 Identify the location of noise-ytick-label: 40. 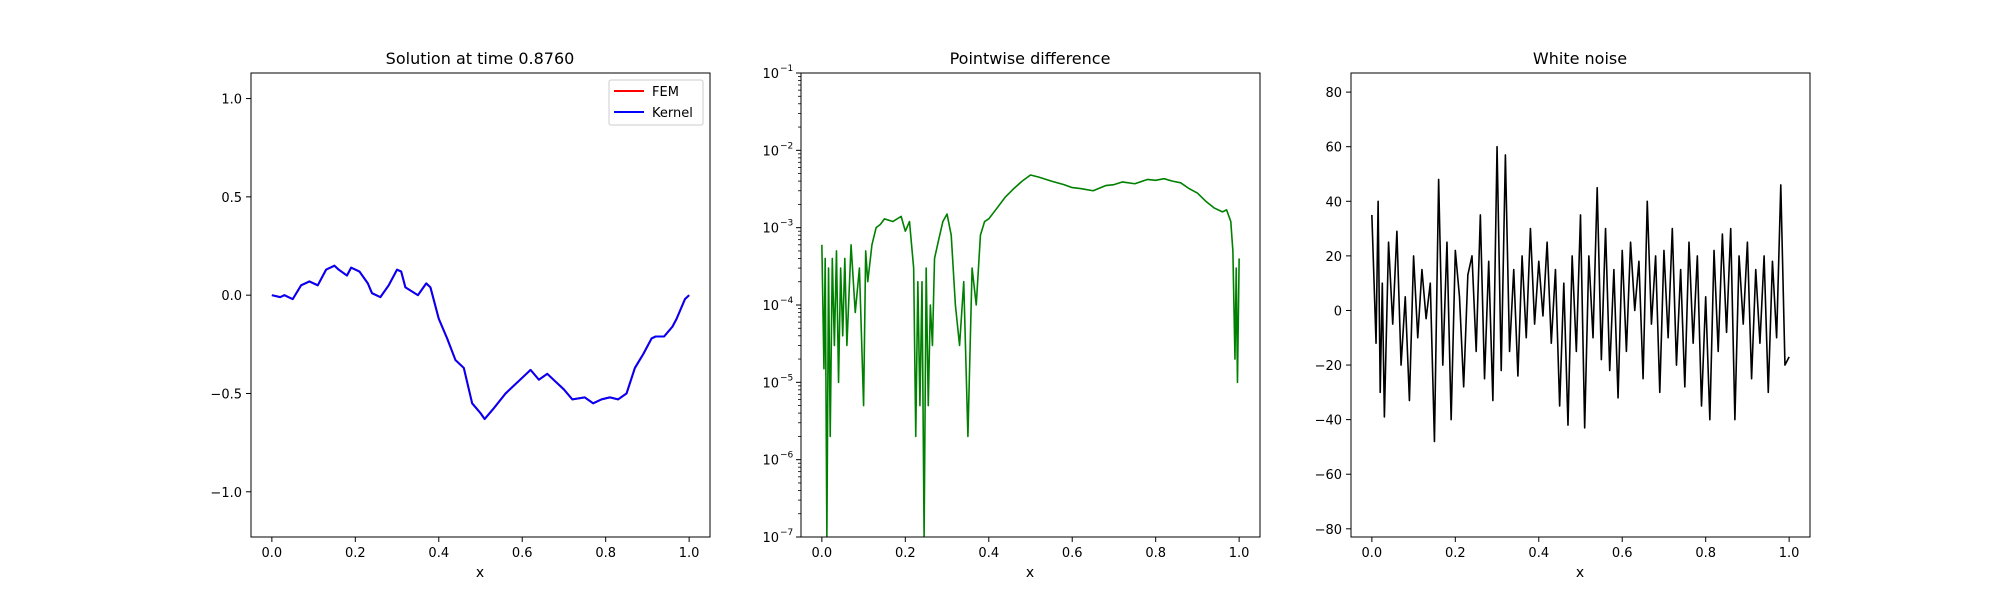
(1333, 202).